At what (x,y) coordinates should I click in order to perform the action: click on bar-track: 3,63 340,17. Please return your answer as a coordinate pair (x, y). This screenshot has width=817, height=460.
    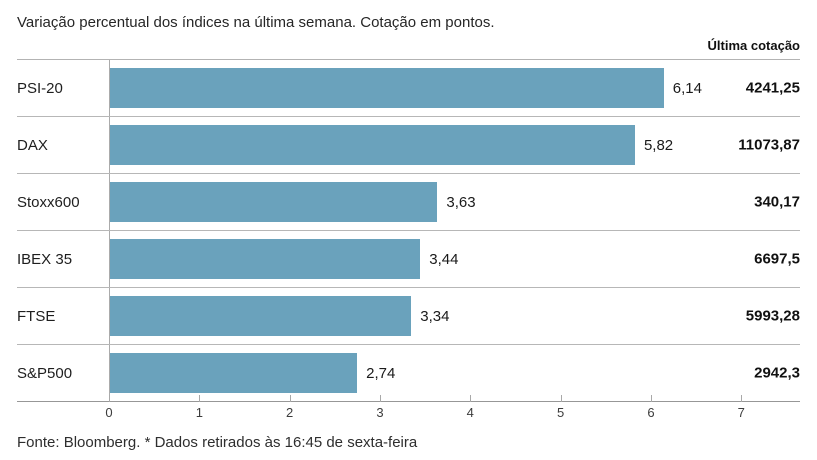
    Looking at the image, I should click on (454, 202).